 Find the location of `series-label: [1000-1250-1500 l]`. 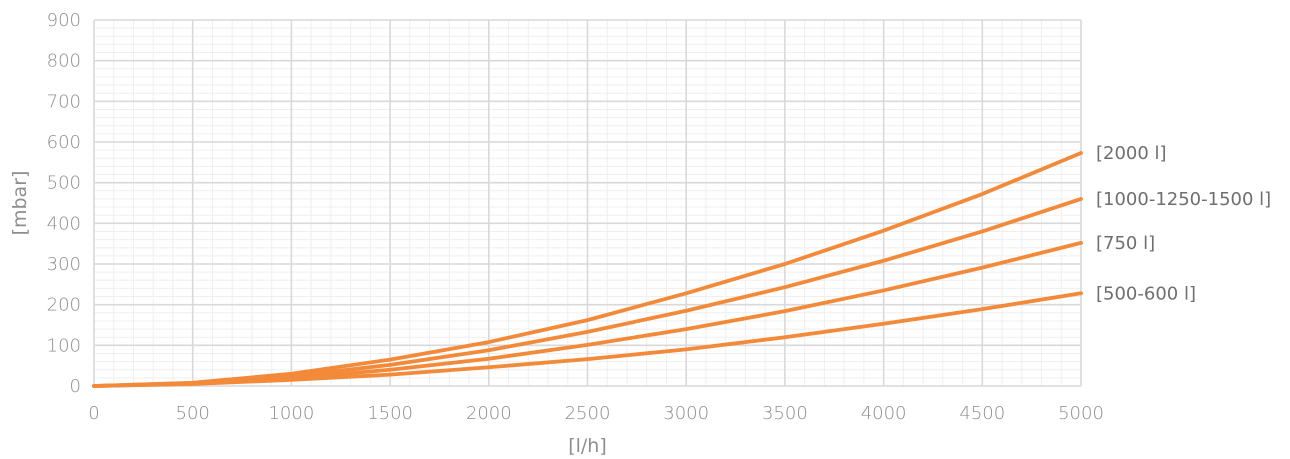

series-label: [1000-1250-1500 l] is located at coordinates (1183, 199).